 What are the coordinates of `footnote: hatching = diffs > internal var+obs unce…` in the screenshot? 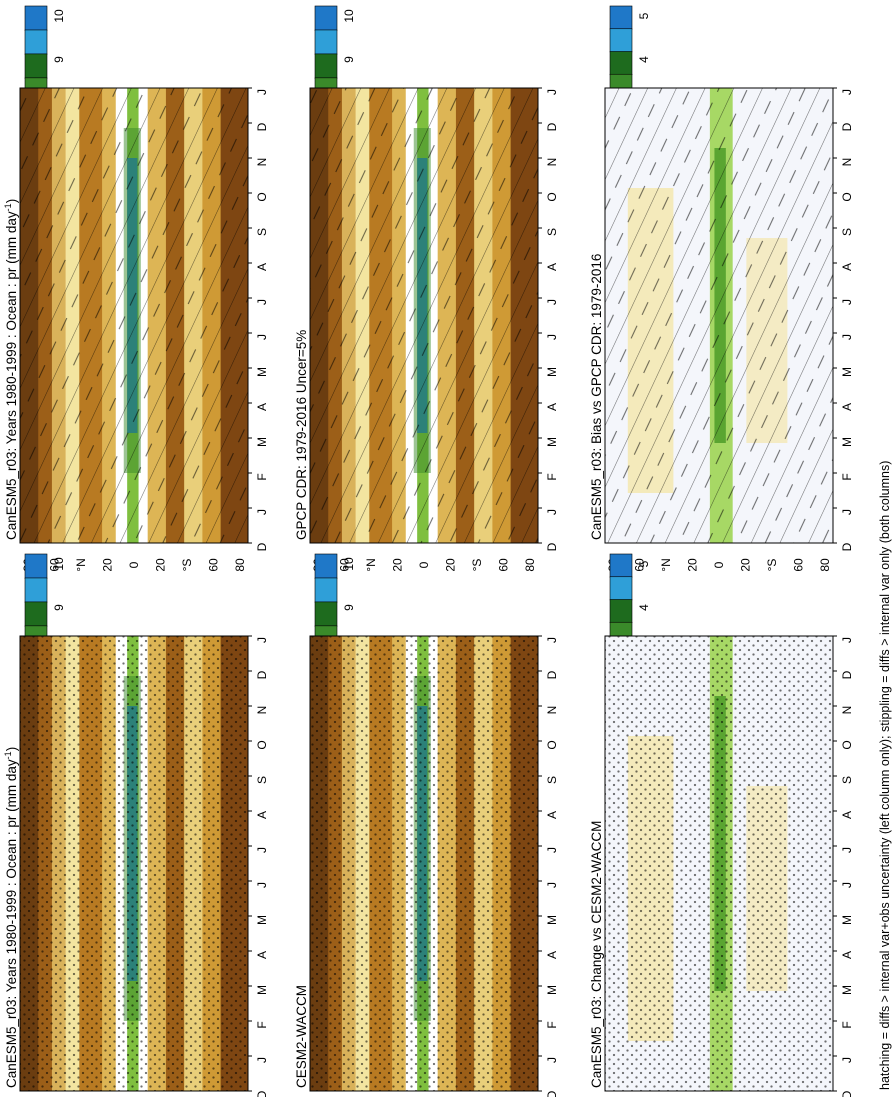 It's located at (885, 775).